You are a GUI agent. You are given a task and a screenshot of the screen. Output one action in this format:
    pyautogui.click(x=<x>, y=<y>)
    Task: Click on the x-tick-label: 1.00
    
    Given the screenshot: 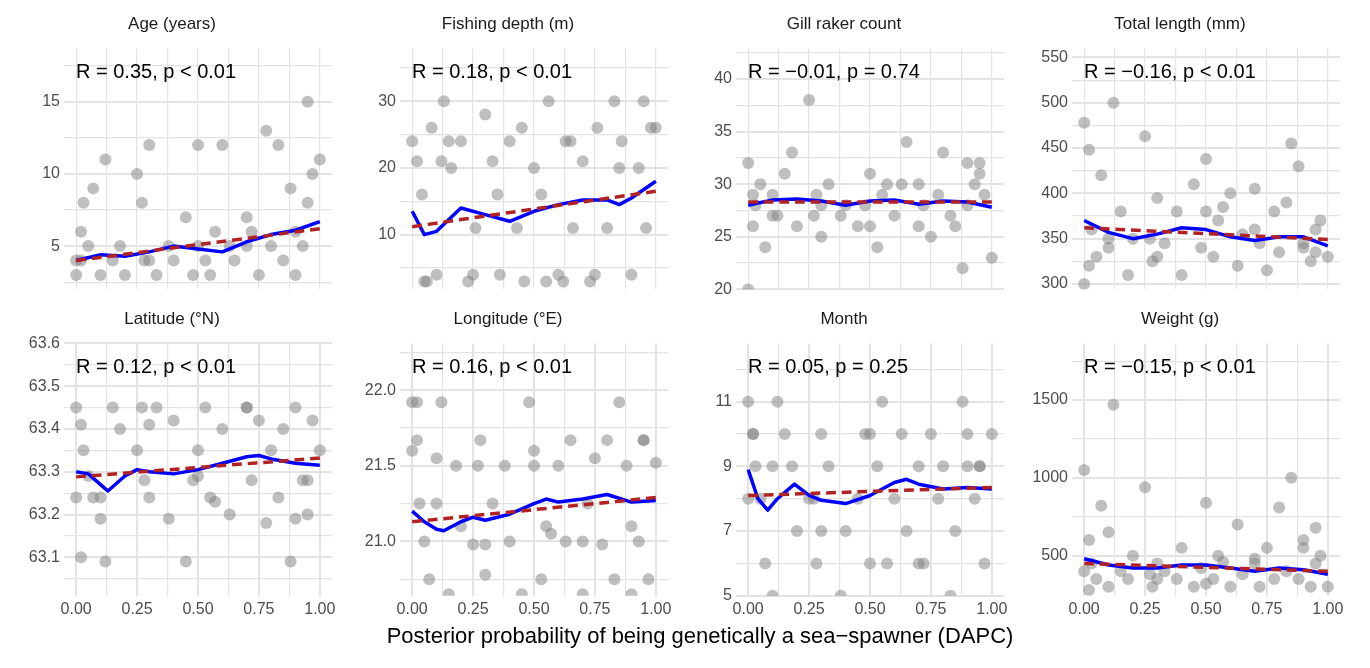 What is the action you would take?
    pyautogui.click(x=320, y=608)
    